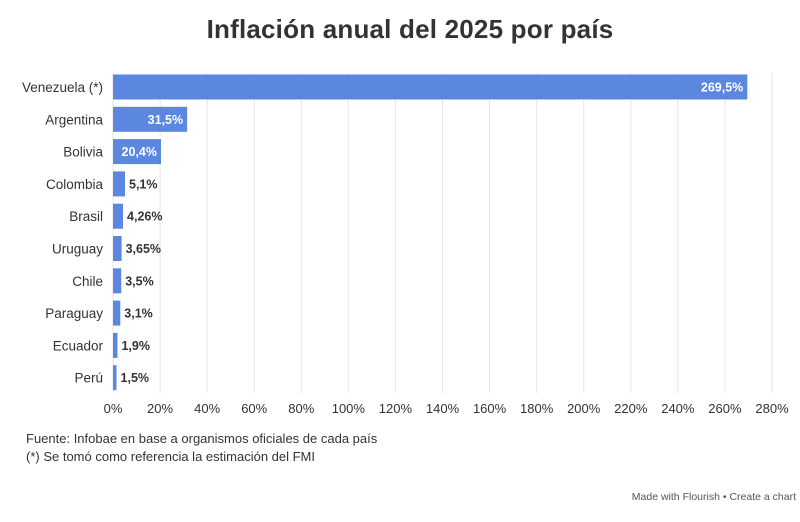  What do you see at coordinates (87, 281) in the screenshot?
I see `category-label: Chile` at bounding box center [87, 281].